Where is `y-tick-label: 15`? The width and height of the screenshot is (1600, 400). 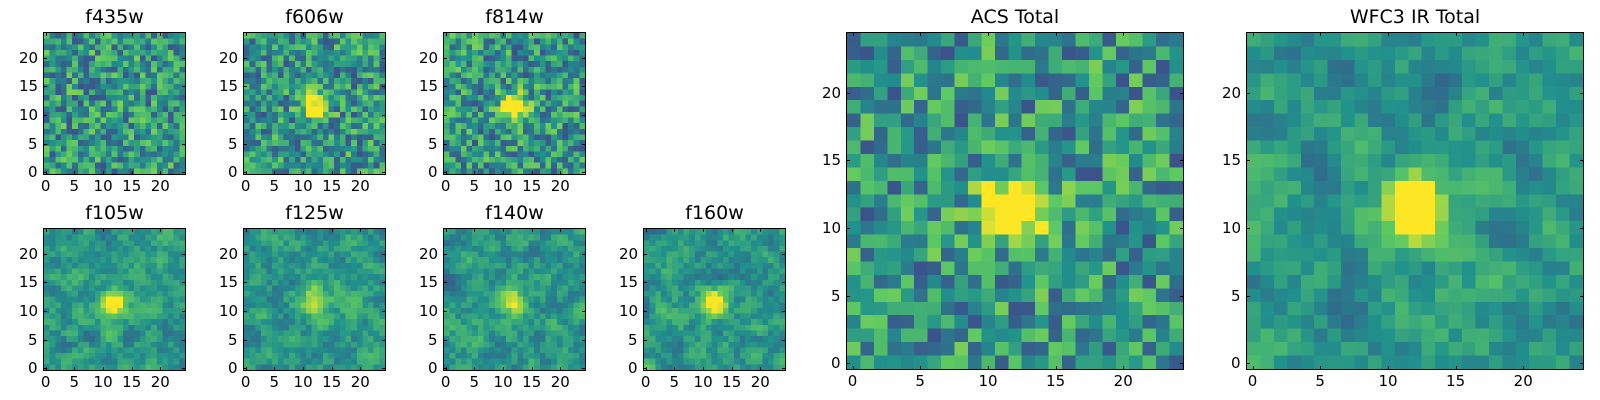 y-tick-label: 15 is located at coordinates (429, 86).